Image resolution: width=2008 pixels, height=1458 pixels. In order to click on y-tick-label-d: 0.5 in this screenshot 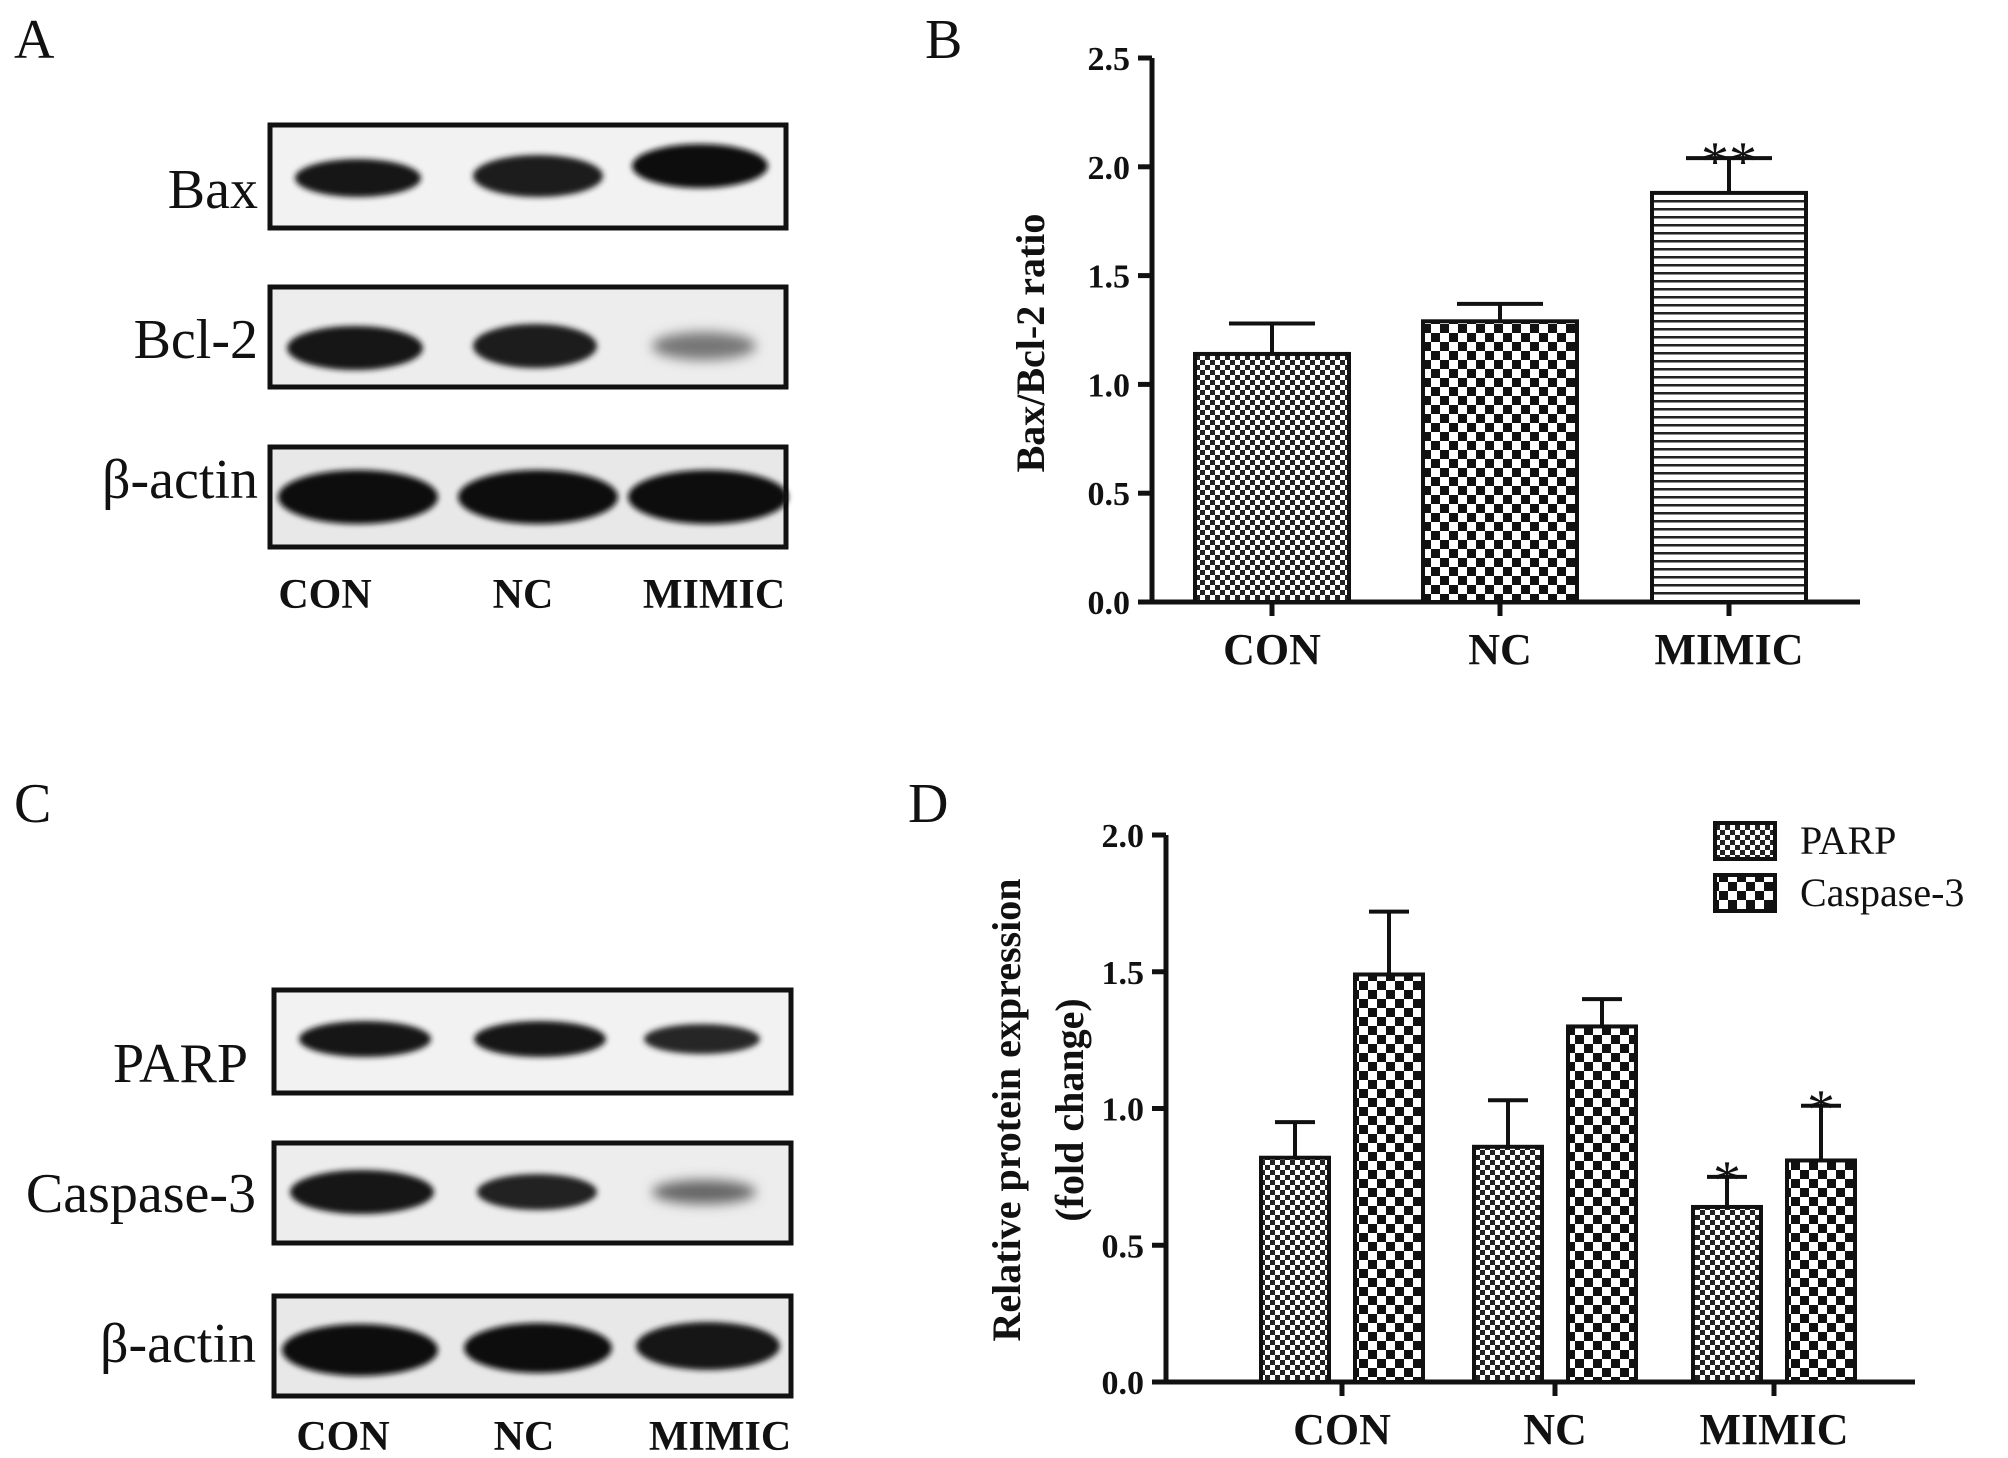, I will do `click(1123, 1246)`.